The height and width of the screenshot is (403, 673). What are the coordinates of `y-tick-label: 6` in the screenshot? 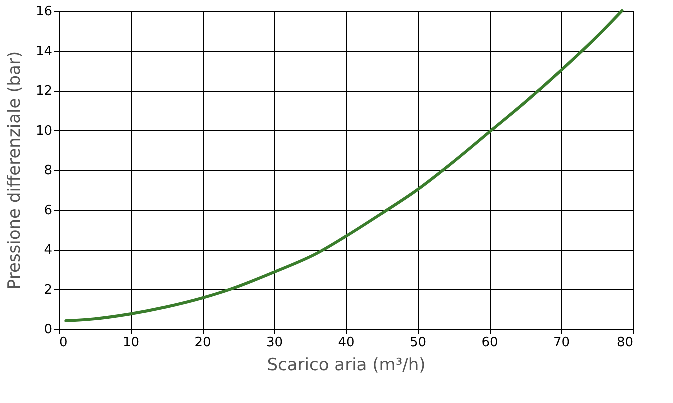 It's located at (48, 210).